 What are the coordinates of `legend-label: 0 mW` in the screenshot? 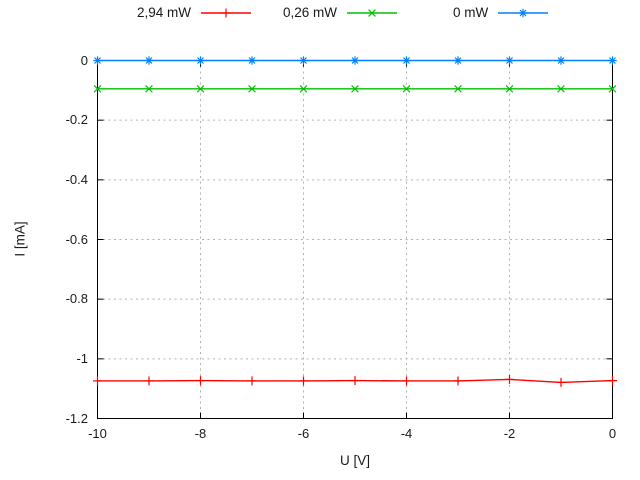 It's located at (471, 12).